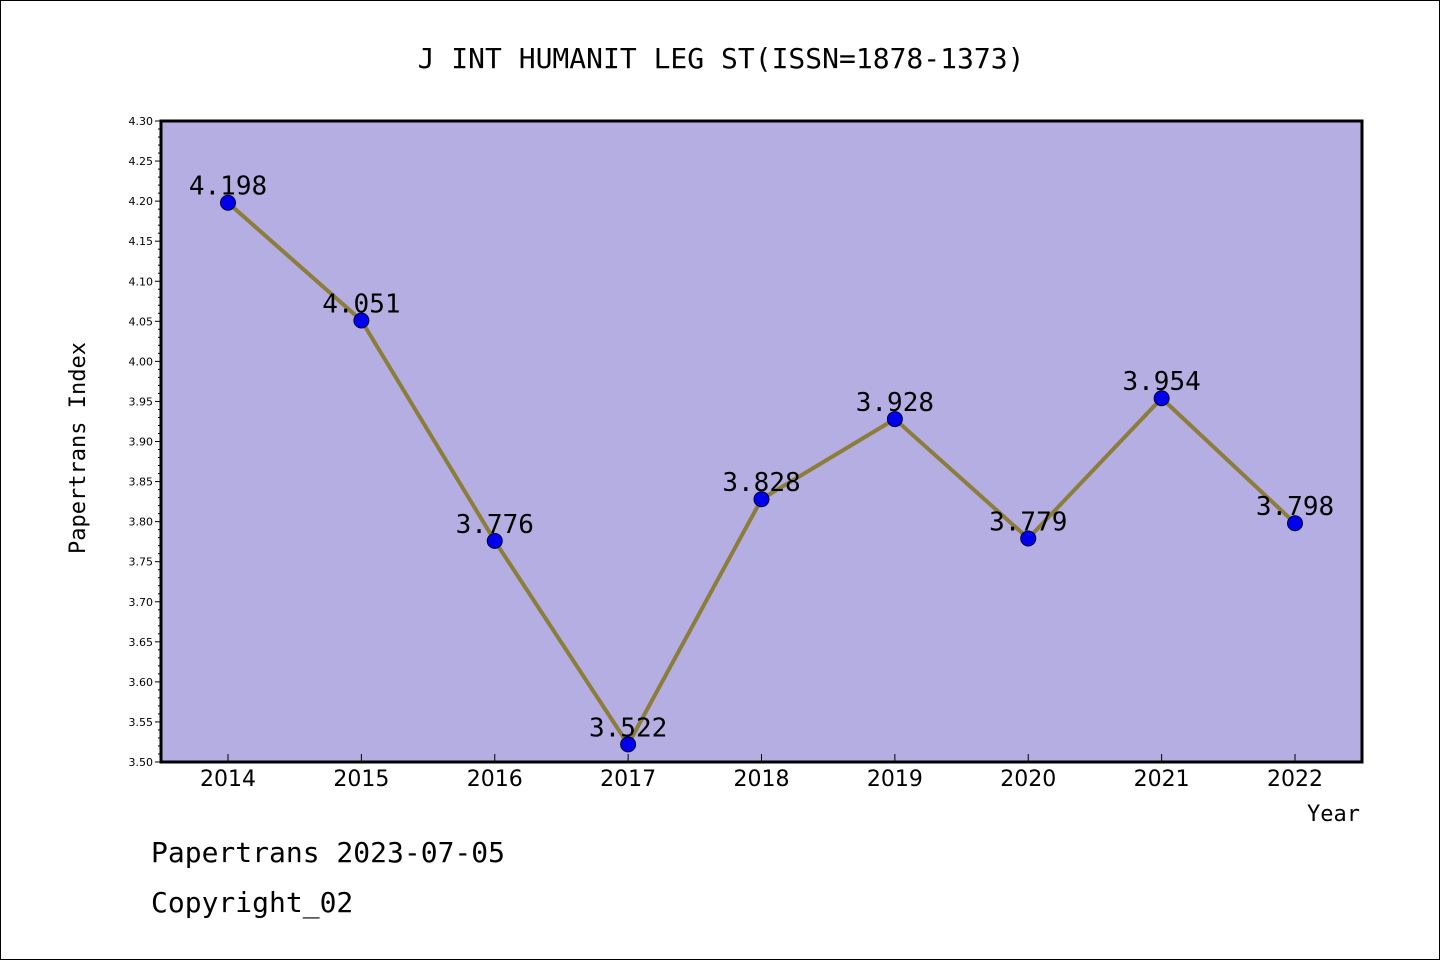 The width and height of the screenshot is (1440, 961). Describe the element at coordinates (361, 779) in the screenshot. I see `x-tick-label: 2015` at that location.